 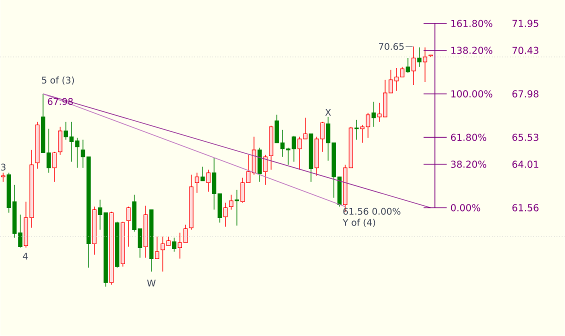 What do you see at coordinates (525, 208) in the screenshot?
I see `y-tick-label: 61.56` at bounding box center [525, 208].